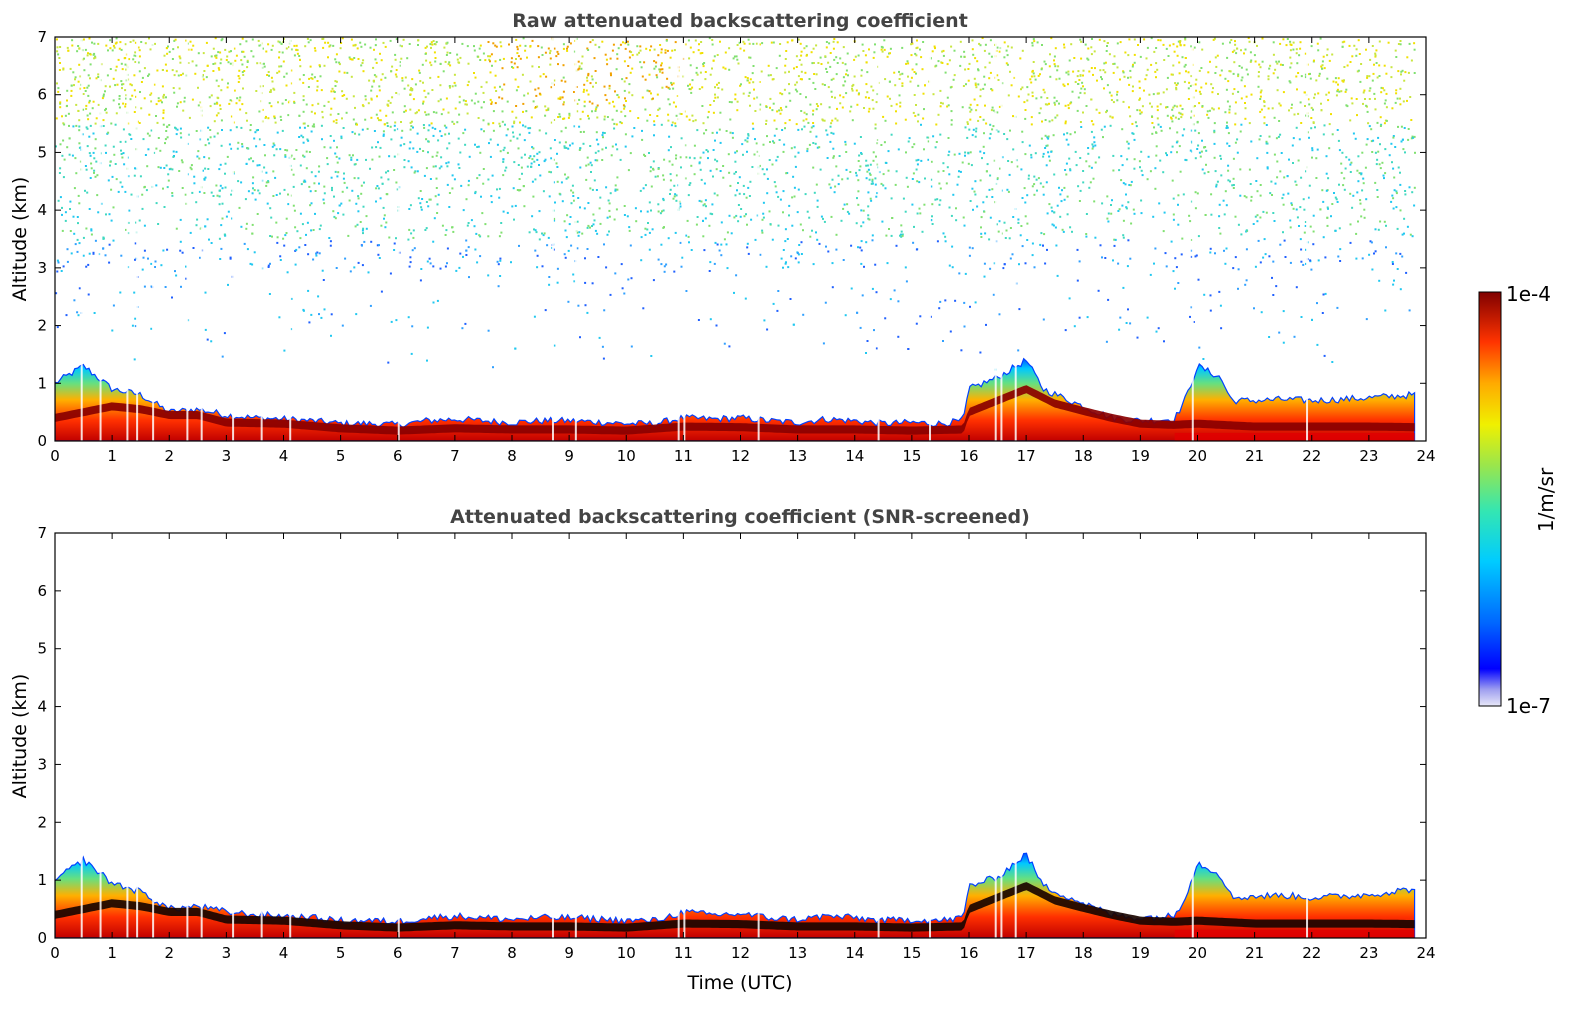 This screenshot has width=1595, height=1020. What do you see at coordinates (42, 326) in the screenshot?
I see `y-tick-label: 2` at bounding box center [42, 326].